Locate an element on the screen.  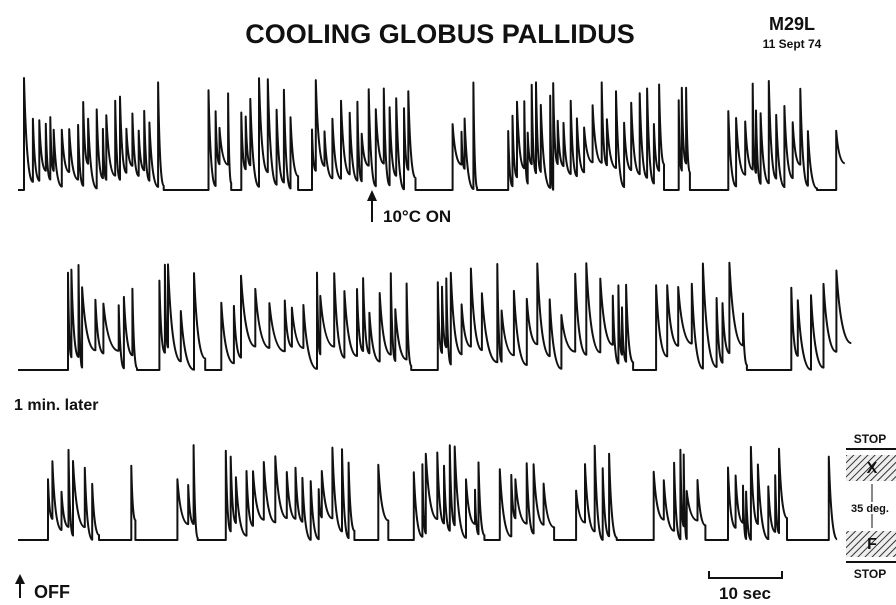
subject: M29L is located at coordinates (792, 24).